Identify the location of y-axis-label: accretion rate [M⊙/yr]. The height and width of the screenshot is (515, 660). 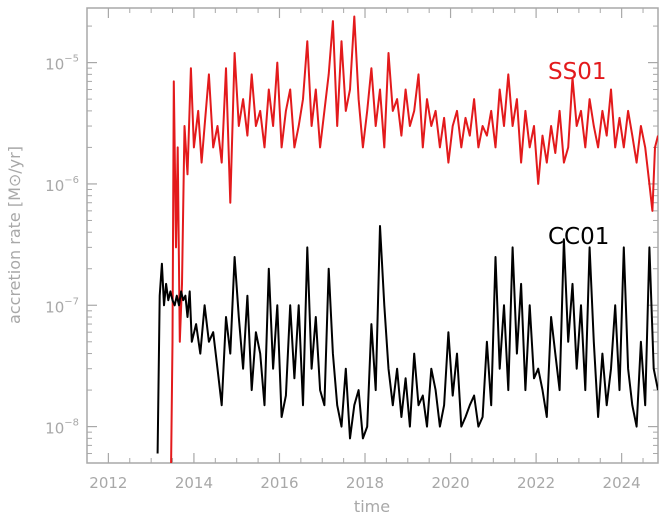
(14, 235).